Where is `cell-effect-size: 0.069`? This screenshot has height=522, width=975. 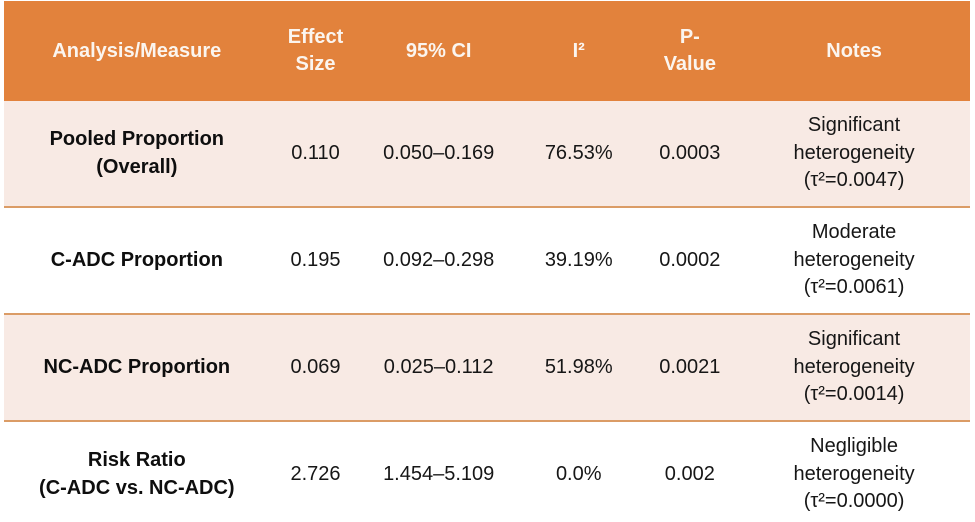 cell-effect-size: 0.069 is located at coordinates (315, 367).